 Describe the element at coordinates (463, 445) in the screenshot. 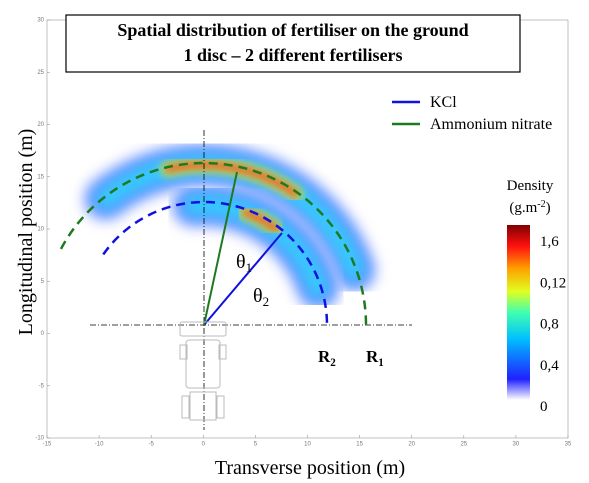

I see `x-tick-label: 25` at that location.